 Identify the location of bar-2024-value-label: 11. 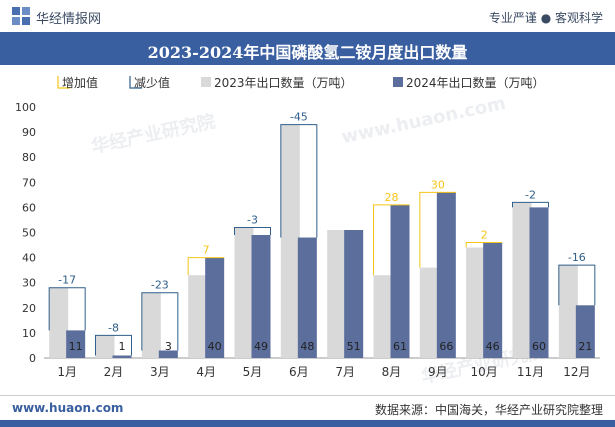
(76, 346).